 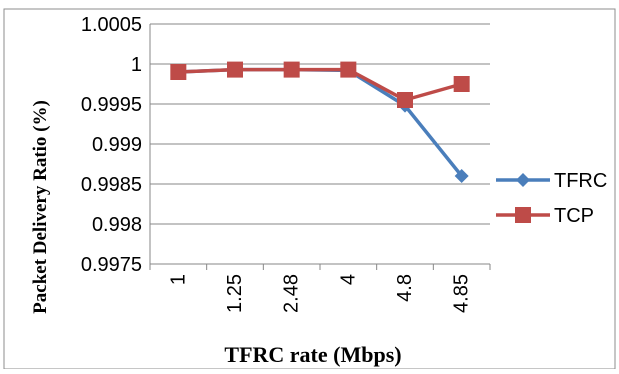 What do you see at coordinates (320, 84) in the screenshot?
I see `series-line-tcp` at bounding box center [320, 84].